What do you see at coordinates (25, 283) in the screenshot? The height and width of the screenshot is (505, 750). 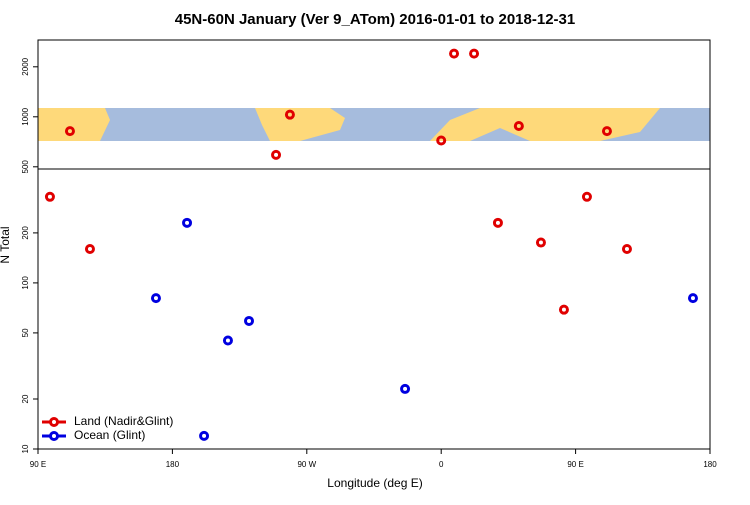 I see `y-tick-label: 100` at bounding box center [25, 283].